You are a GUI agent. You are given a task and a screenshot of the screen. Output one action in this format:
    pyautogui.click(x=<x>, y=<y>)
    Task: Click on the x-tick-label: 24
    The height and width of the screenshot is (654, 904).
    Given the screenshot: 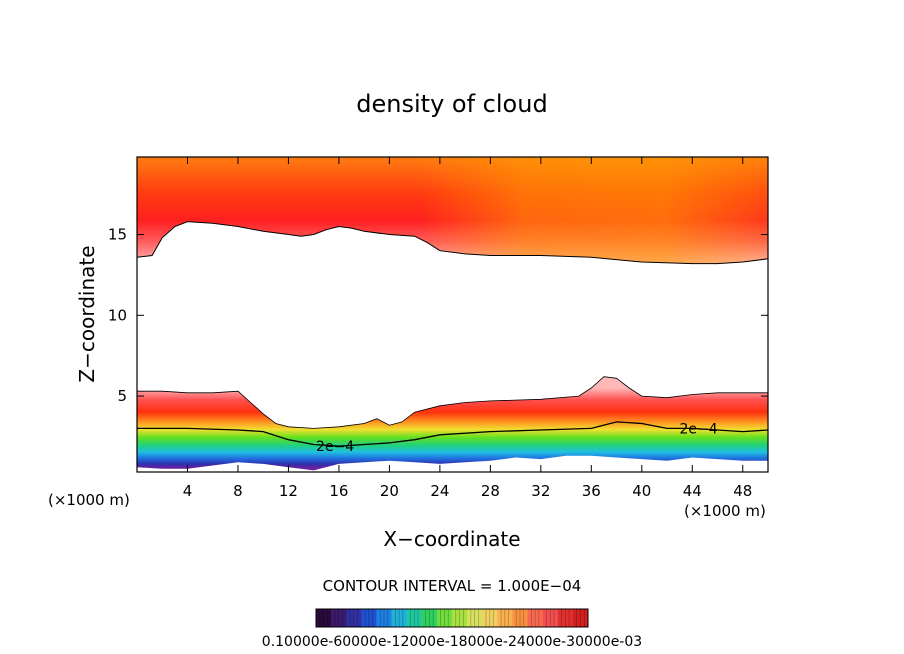 What is the action you would take?
    pyautogui.click(x=439, y=491)
    